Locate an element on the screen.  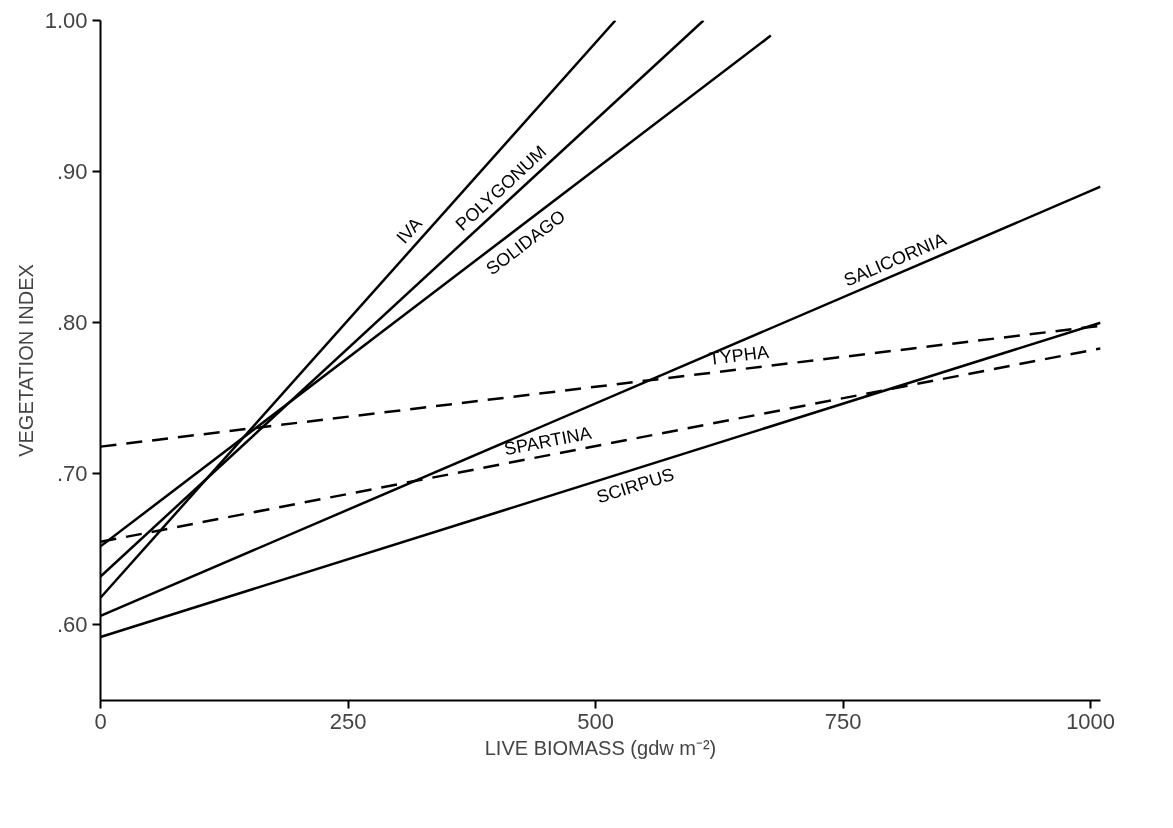
x-tick-label: 750 is located at coordinates (843, 721).